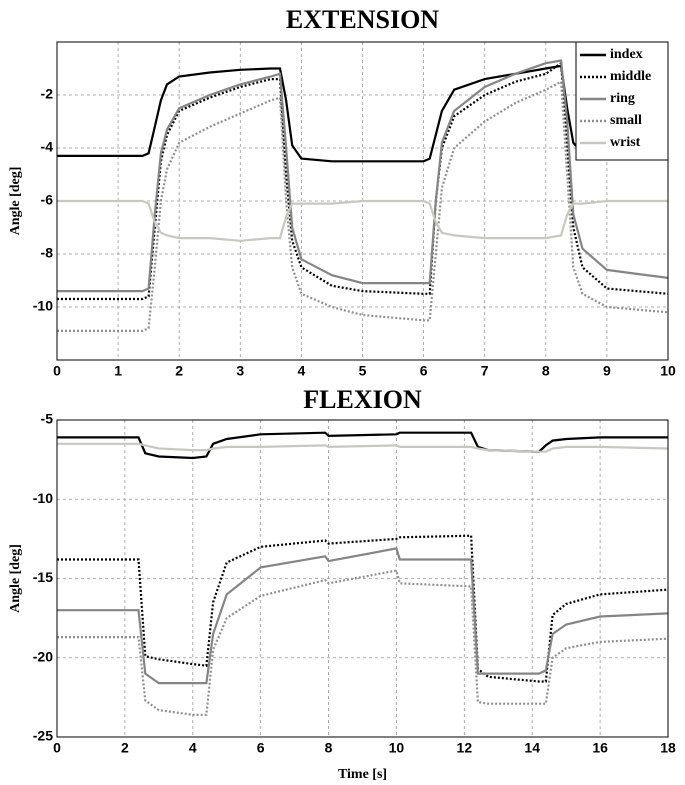 The height and width of the screenshot is (785, 685). I want to click on x-tick-label: 14, so click(532, 748).